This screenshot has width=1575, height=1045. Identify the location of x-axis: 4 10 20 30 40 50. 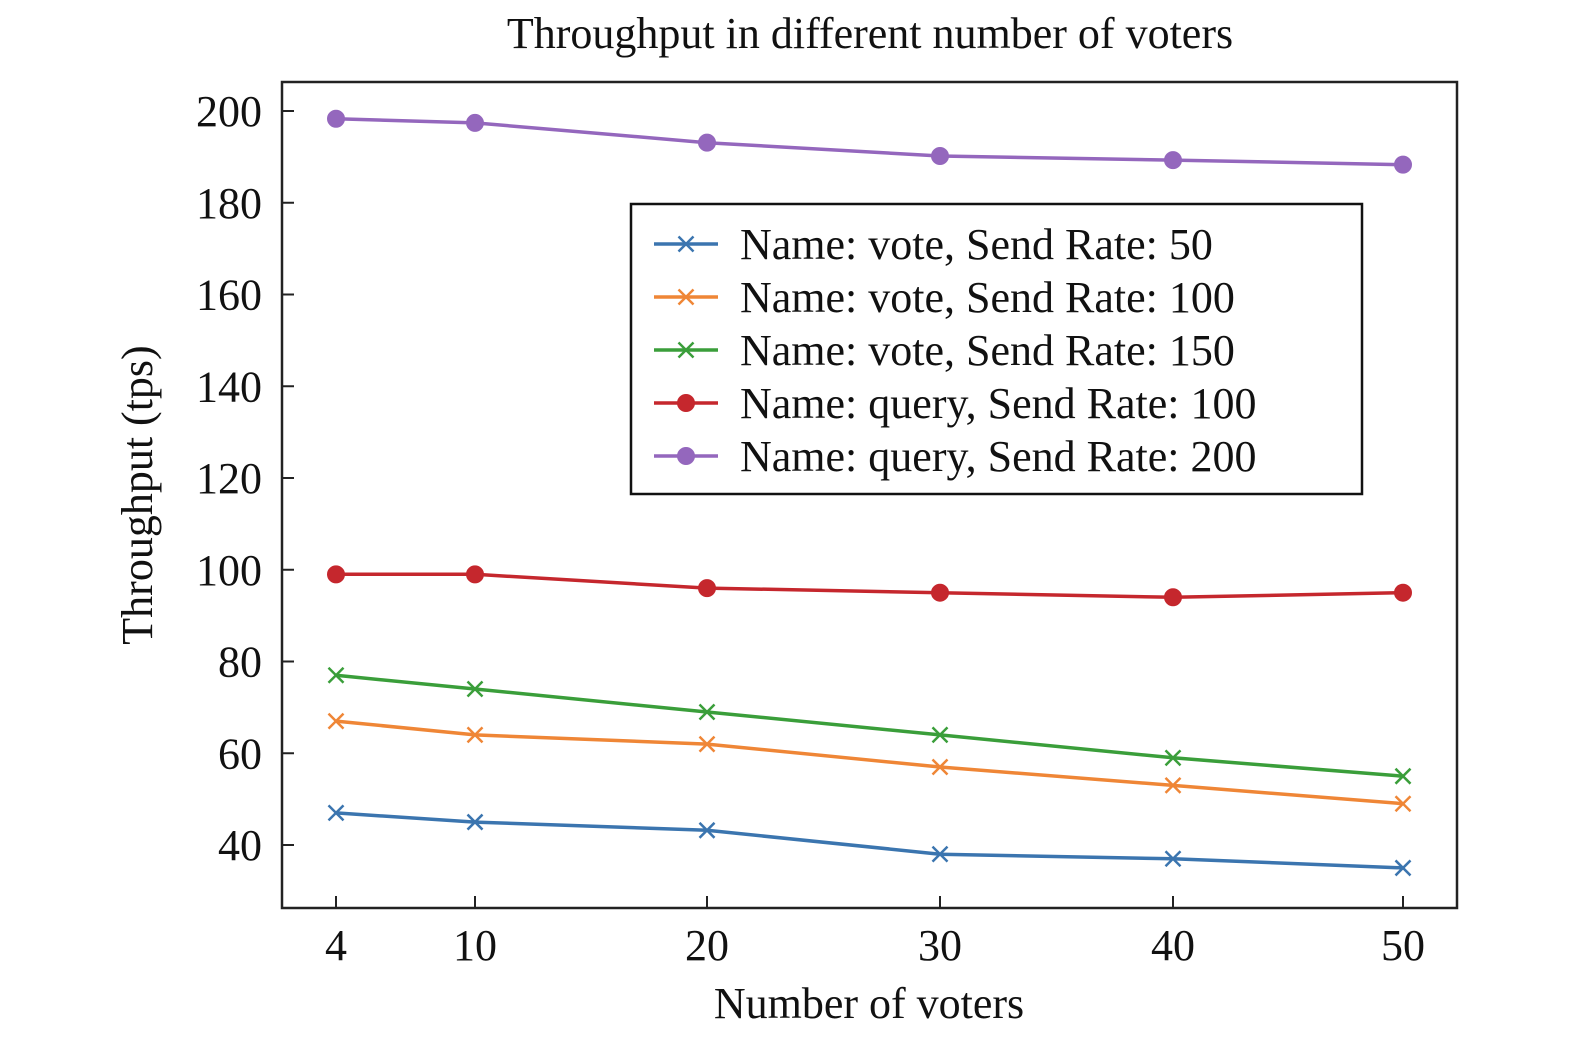
(875, 933).